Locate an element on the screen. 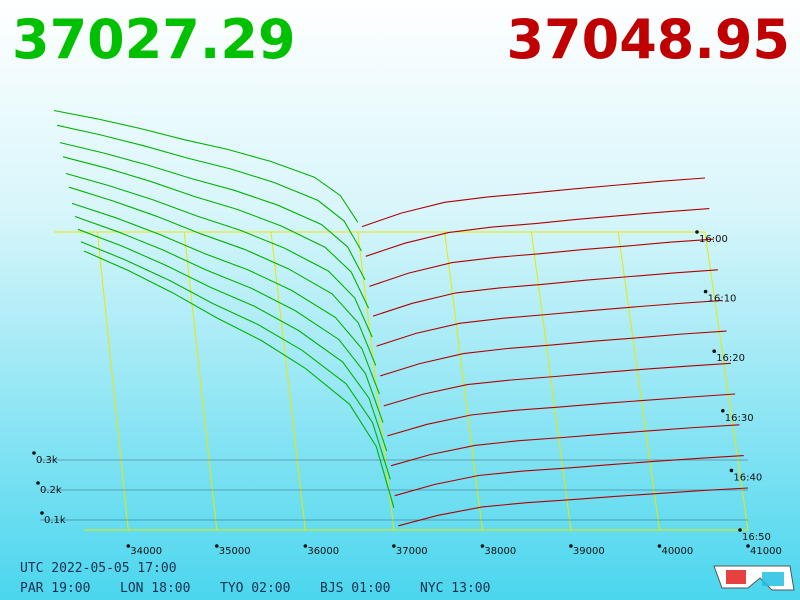 The image size is (800, 600). x-tick-label: 41000 is located at coordinates (766, 551).